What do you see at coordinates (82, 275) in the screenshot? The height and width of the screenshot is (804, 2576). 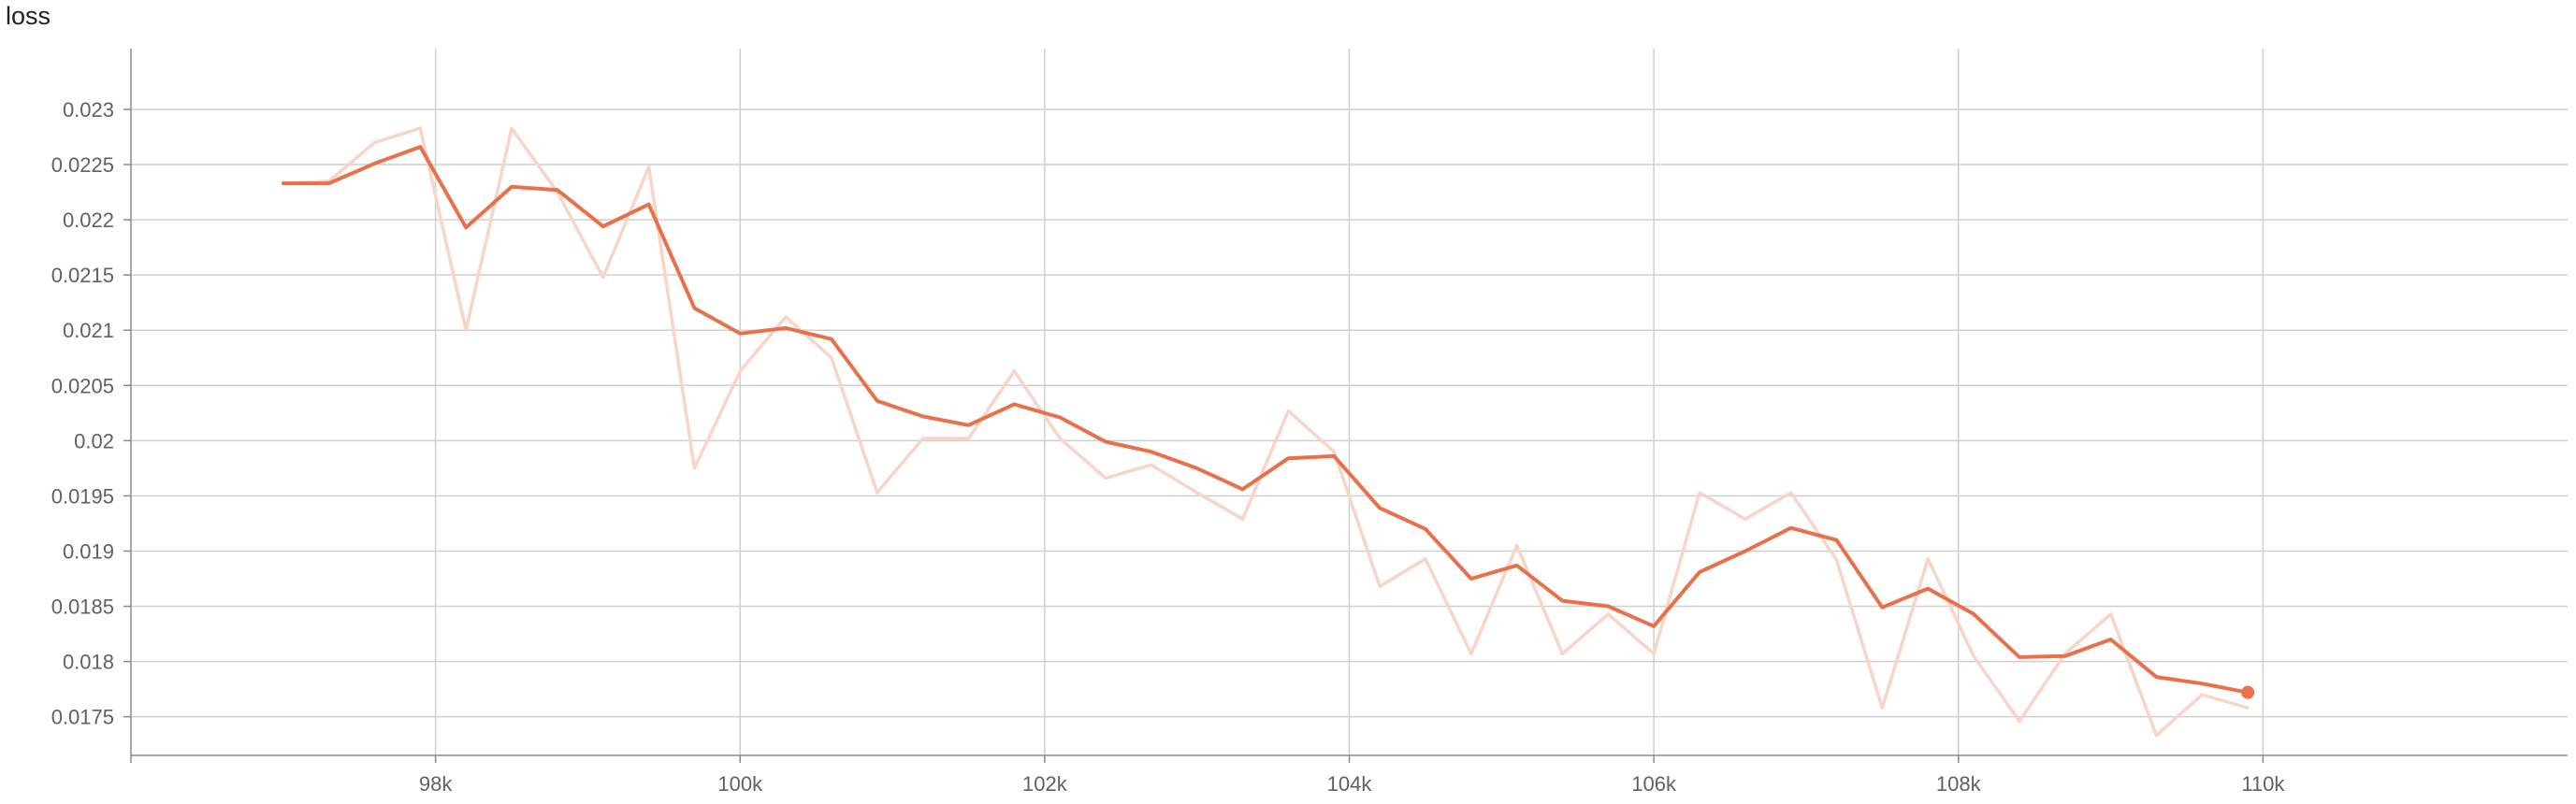 I see `y-tick-label: 0.0215` at bounding box center [82, 275].